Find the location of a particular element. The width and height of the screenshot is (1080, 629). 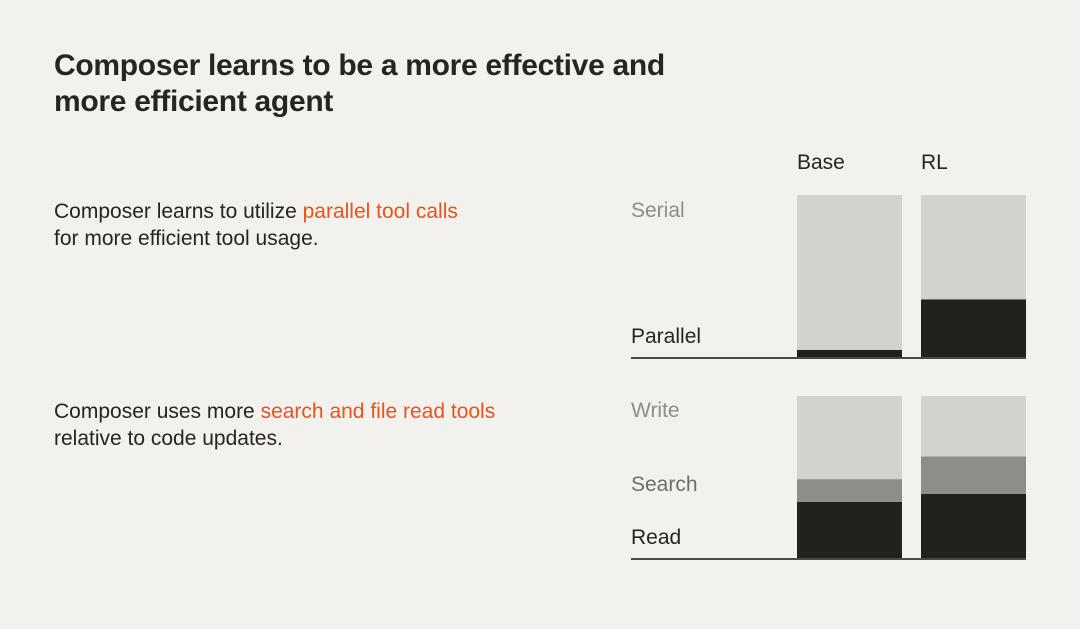

bar-rl-read is located at coordinates (973, 526).